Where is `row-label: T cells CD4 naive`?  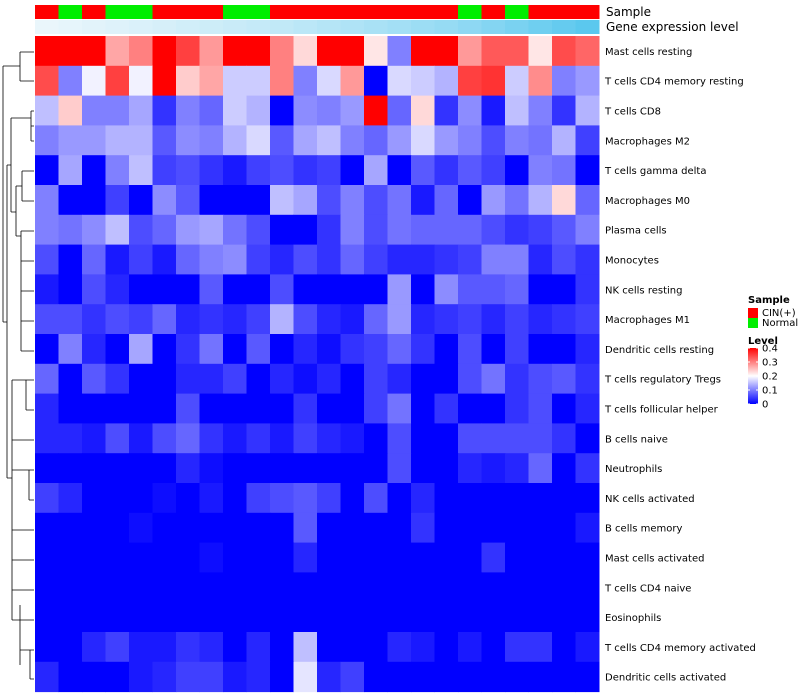
row-label: T cells CD4 naive is located at coordinates (647, 588).